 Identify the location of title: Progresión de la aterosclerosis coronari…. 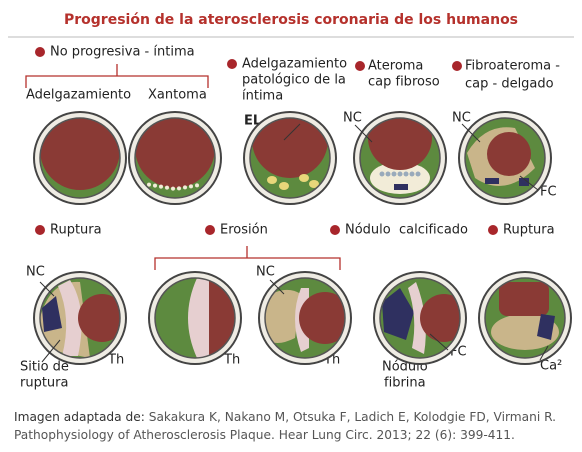
(291, 20).